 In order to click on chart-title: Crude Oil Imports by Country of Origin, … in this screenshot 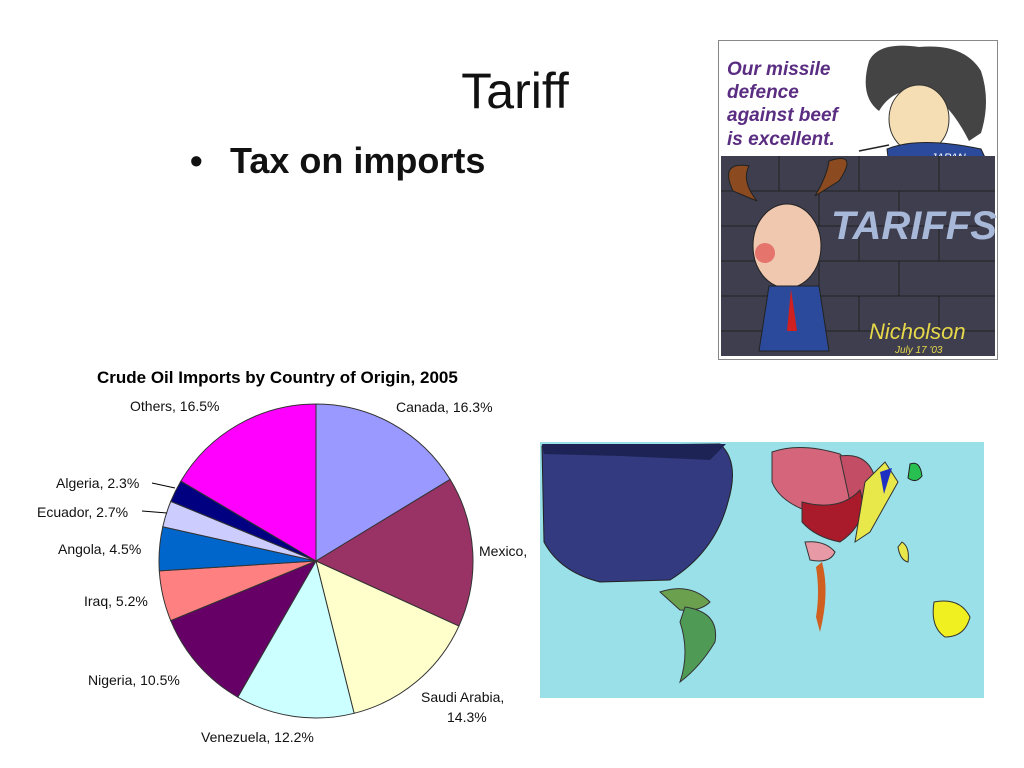, I will do `click(277, 377)`.